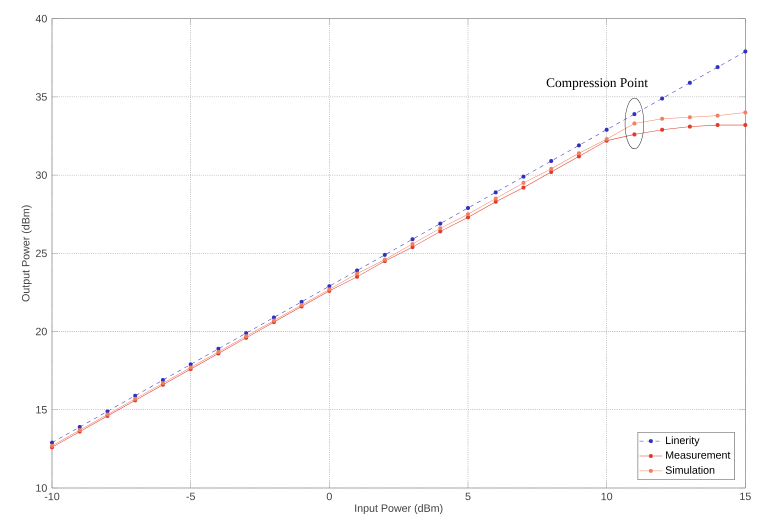 Image resolution: width=759 pixels, height=526 pixels. I want to click on y-tick-label: 40, so click(41, 18).